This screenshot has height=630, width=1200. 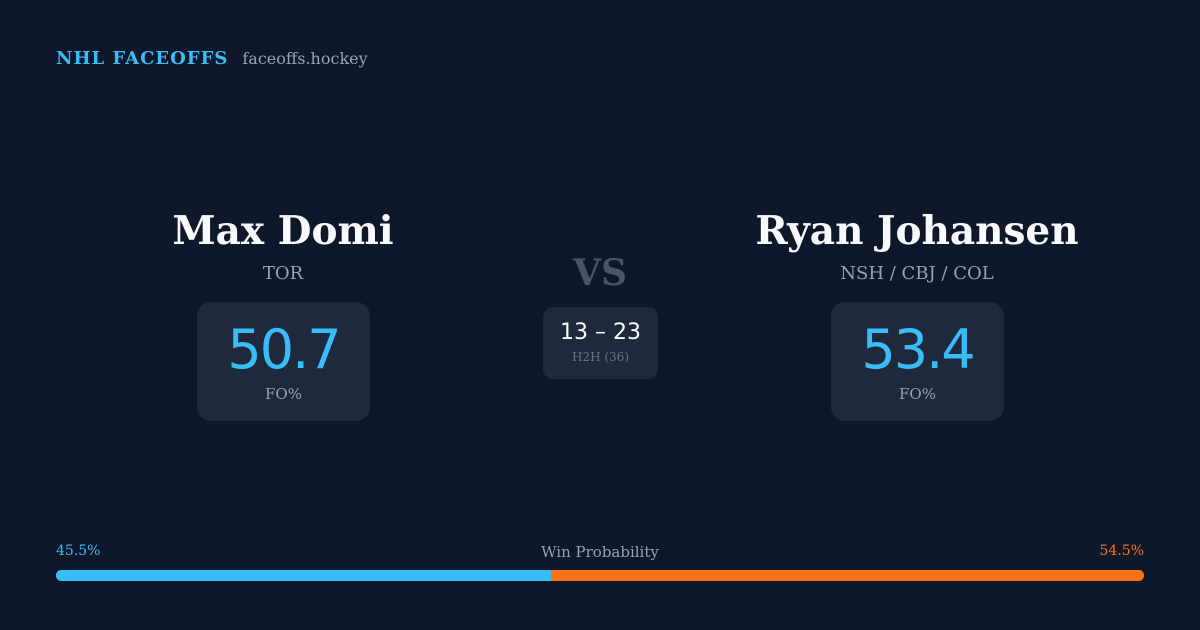 I want to click on player-right-name: Ryan Johansen, so click(x=917, y=231).